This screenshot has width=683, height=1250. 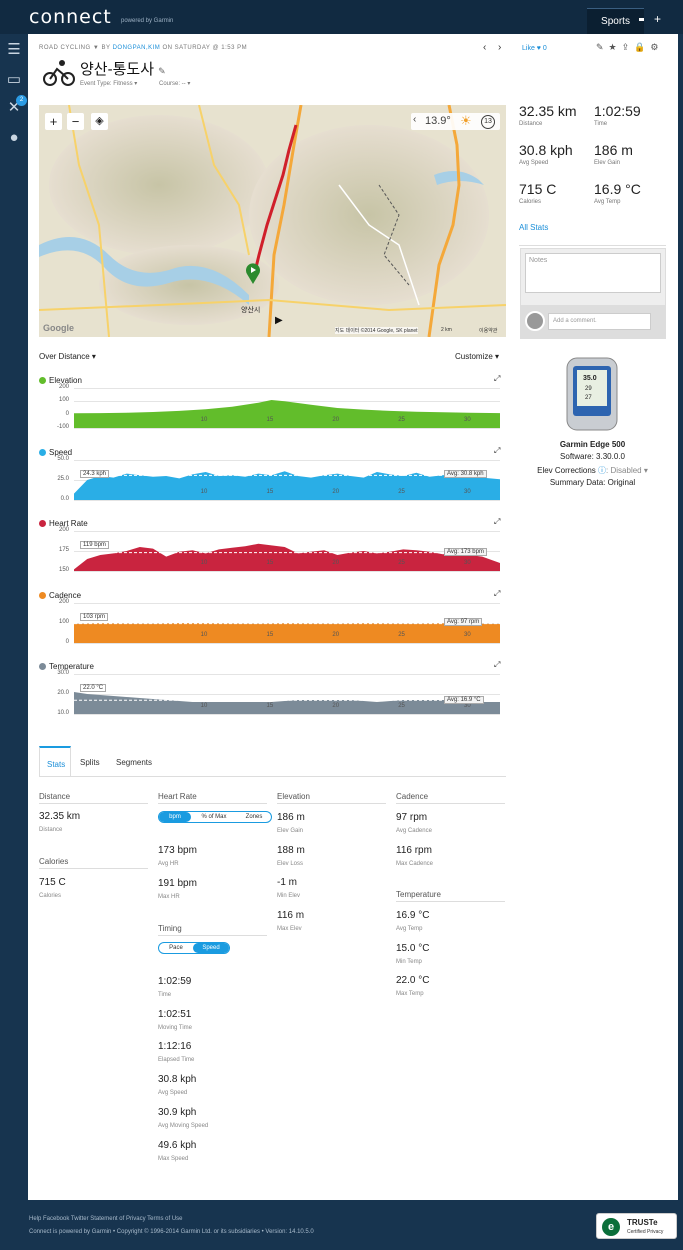 What do you see at coordinates (67, 356) in the screenshot?
I see `over-distance-dropdown: Over Distance ▾` at bounding box center [67, 356].